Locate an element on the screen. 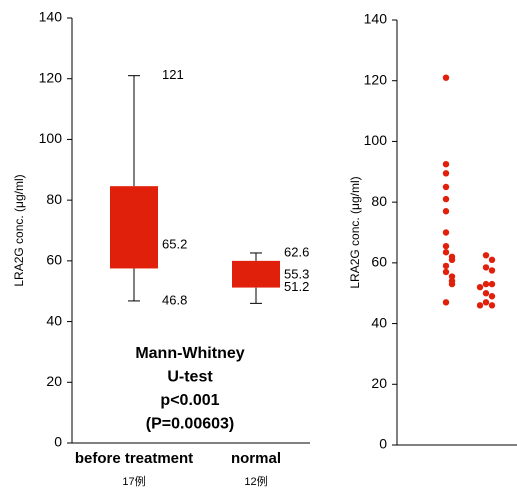  value-label: 65.2 is located at coordinates (174, 244).